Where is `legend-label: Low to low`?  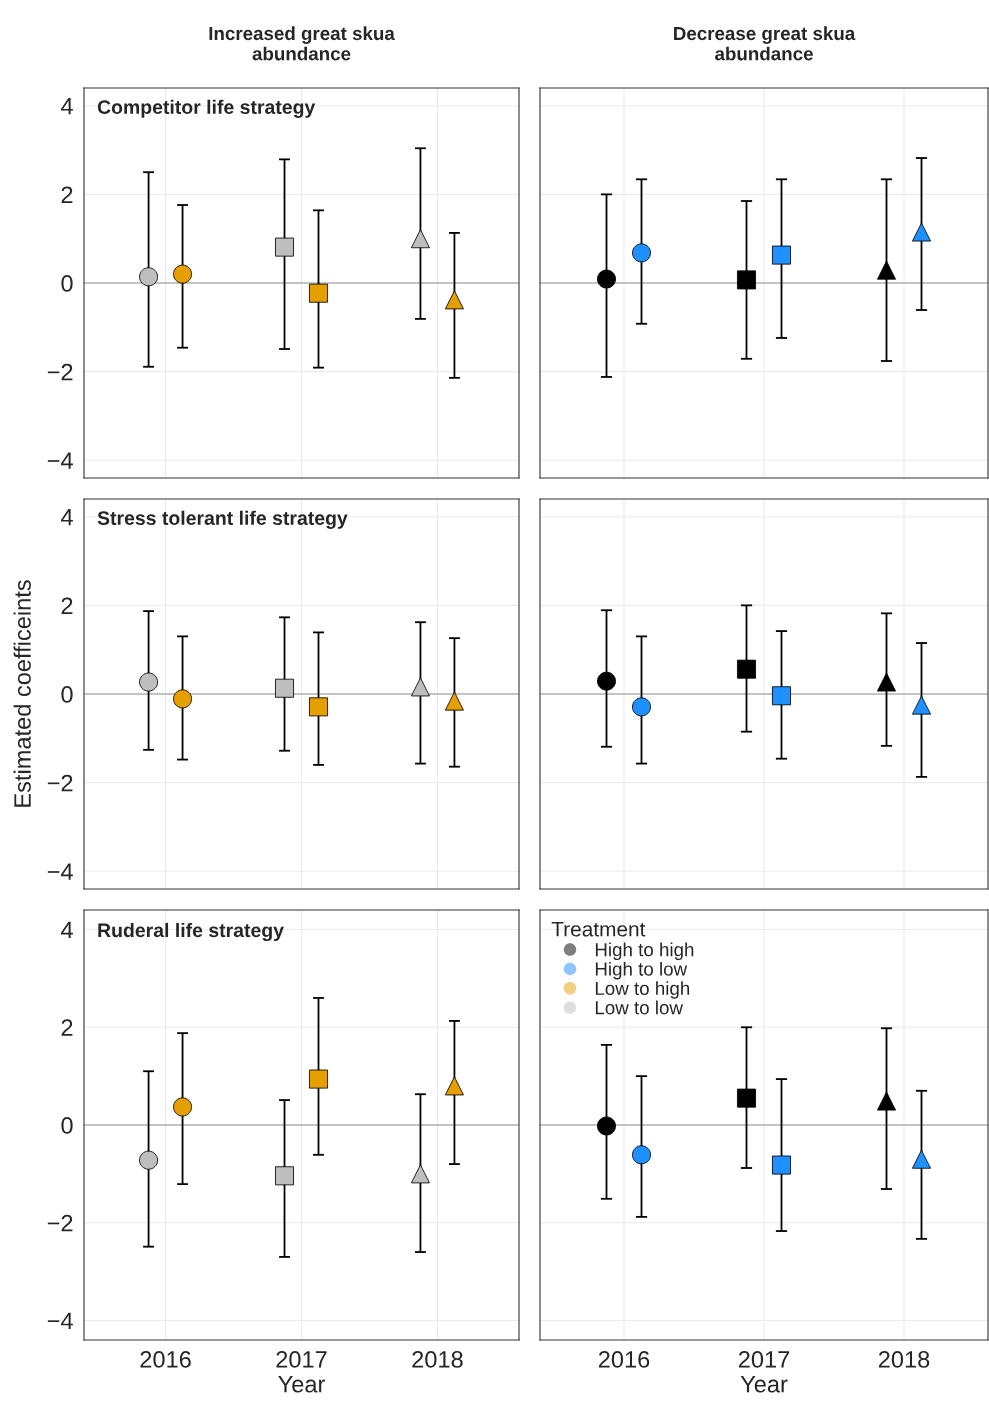
legend-label: Low to low is located at coordinates (639, 1007).